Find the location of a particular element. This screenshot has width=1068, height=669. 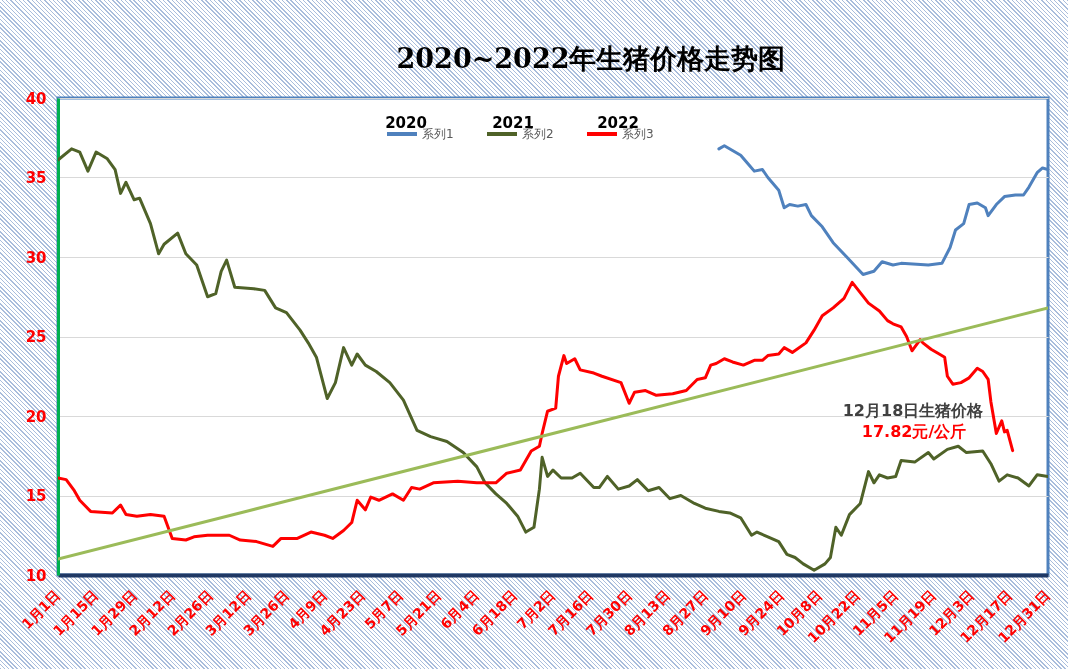

annotation: 17.82元/公斤 is located at coordinates (914, 431).